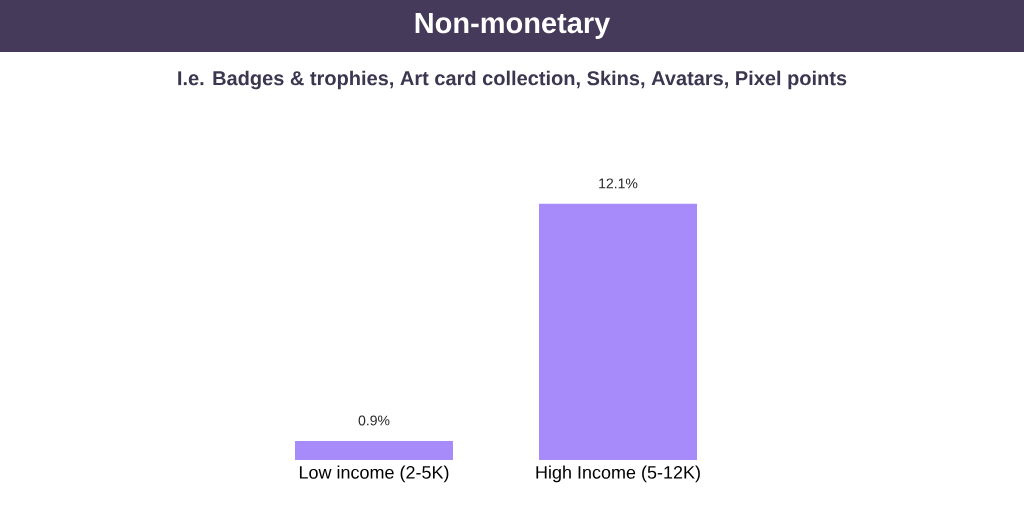 Image resolution: width=1024 pixels, height=517 pixels. I want to click on chart-title: Non-monetary, so click(513, 26).